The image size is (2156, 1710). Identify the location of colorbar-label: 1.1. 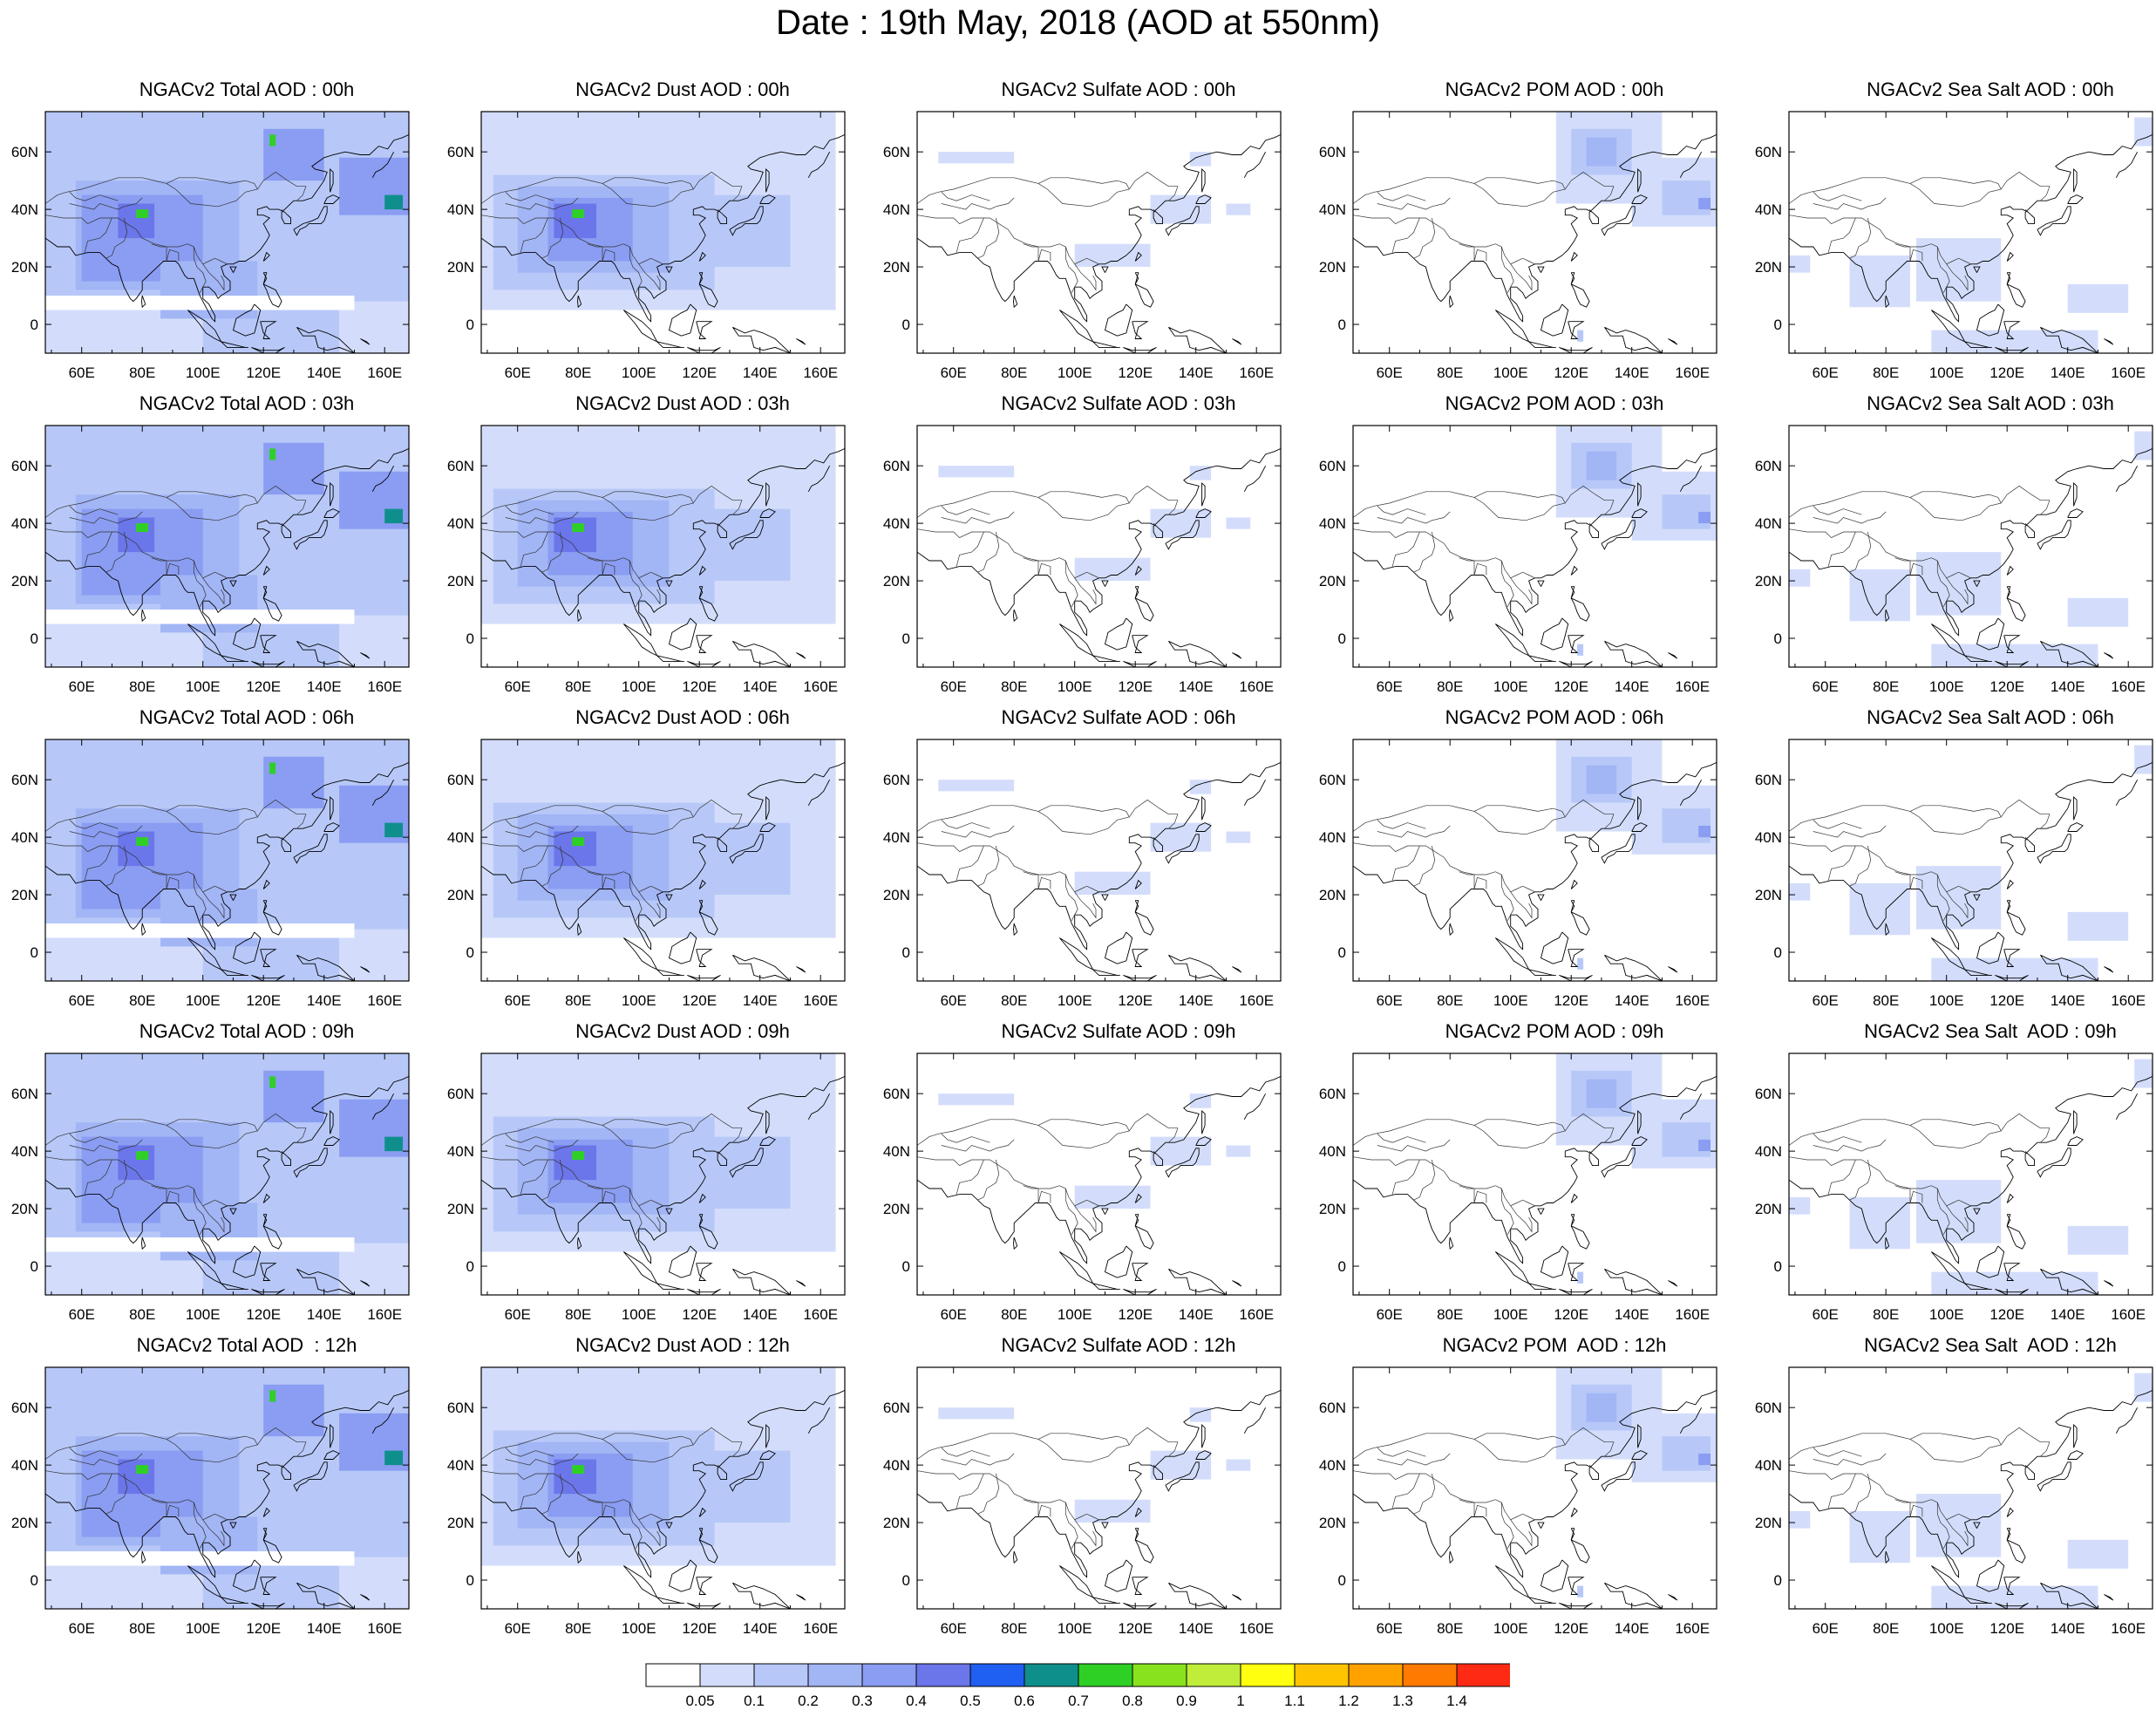
(1294, 1701).